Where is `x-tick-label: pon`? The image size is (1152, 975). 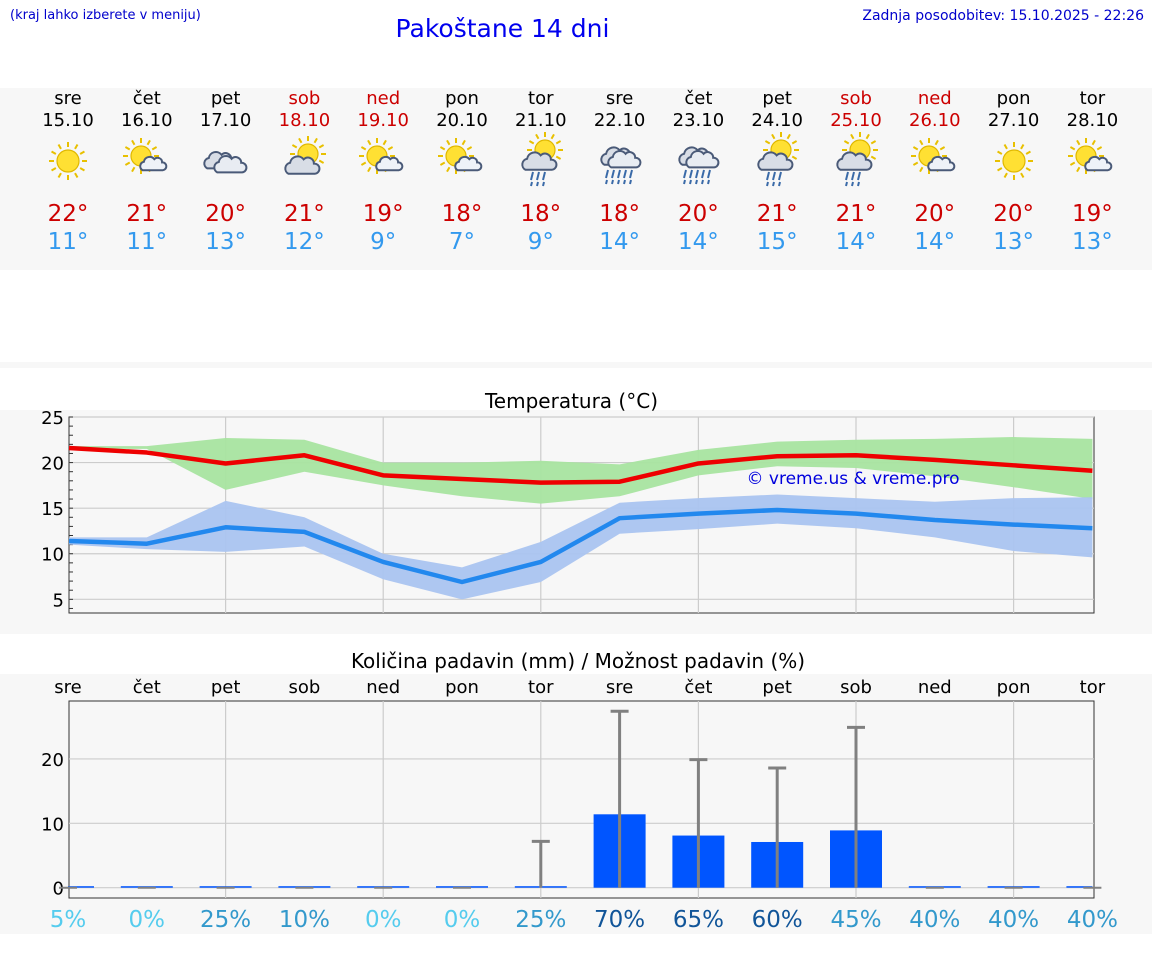
x-tick-label: pon is located at coordinates (462, 687).